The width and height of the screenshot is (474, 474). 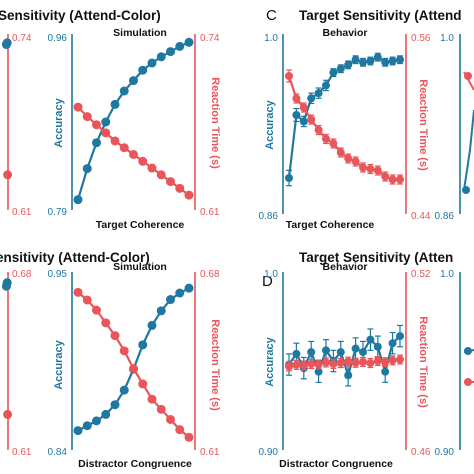 What do you see at coordinates (58, 274) in the screenshot?
I see `y-tick-top: 0.95` at bounding box center [58, 274].